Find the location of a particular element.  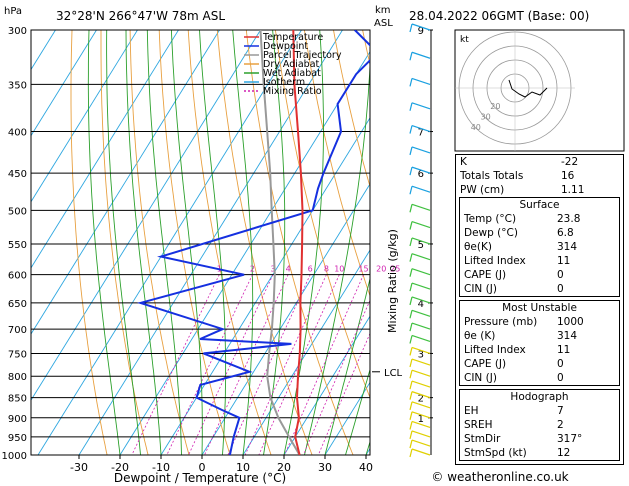

legend-label: Dewpoint is located at coordinates (285, 46).